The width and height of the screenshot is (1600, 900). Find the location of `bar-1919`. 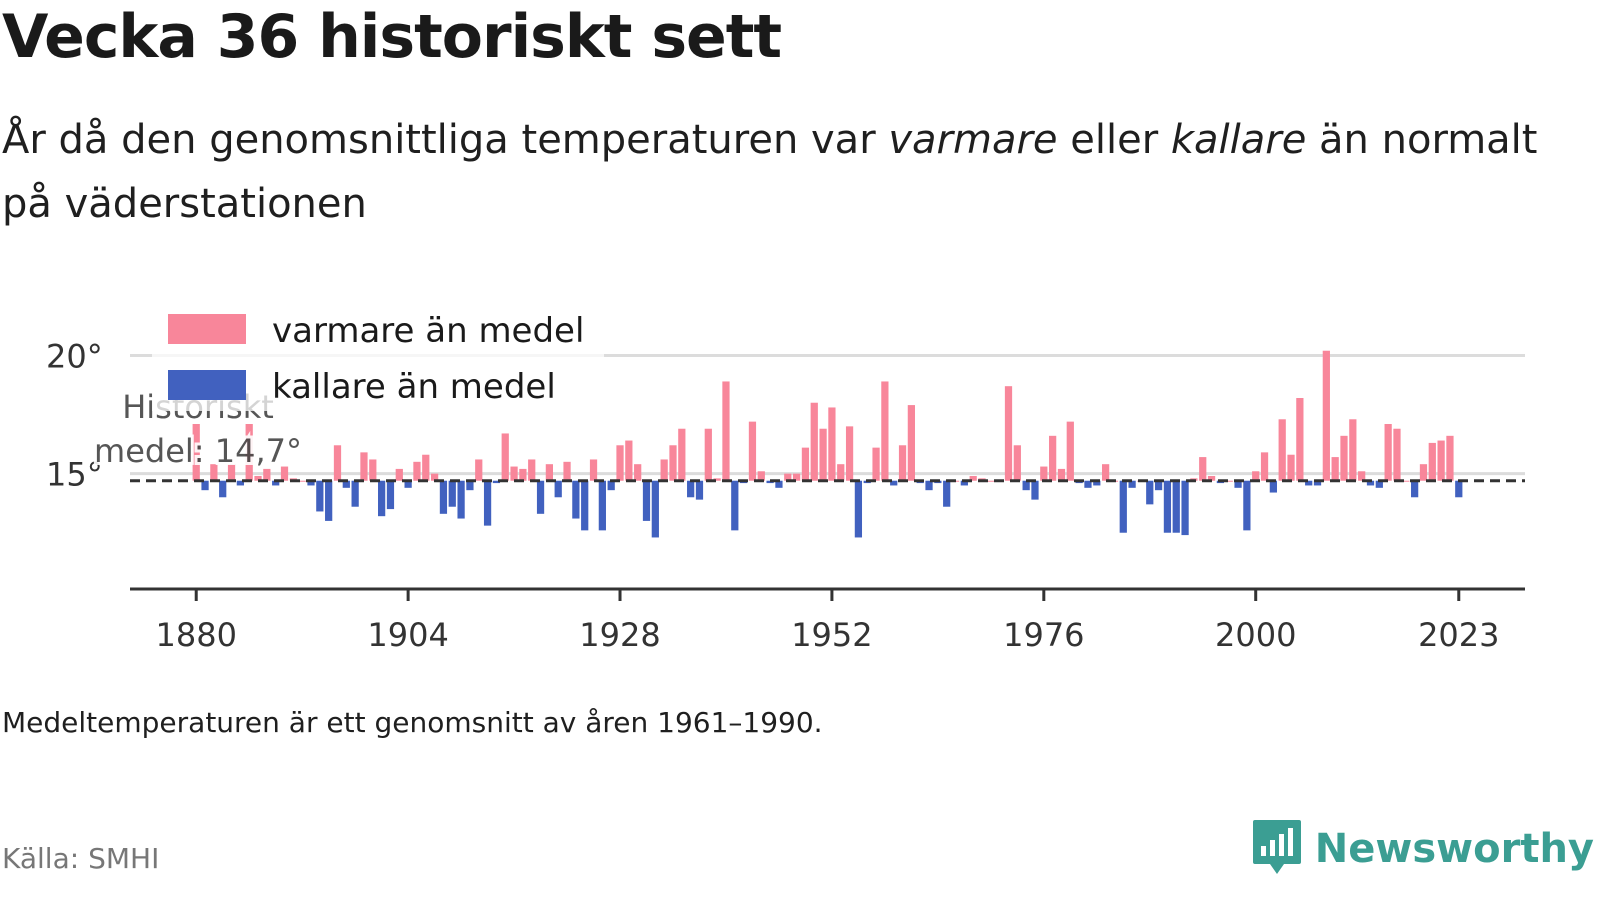

bar-1919 is located at coordinates (540, 497).